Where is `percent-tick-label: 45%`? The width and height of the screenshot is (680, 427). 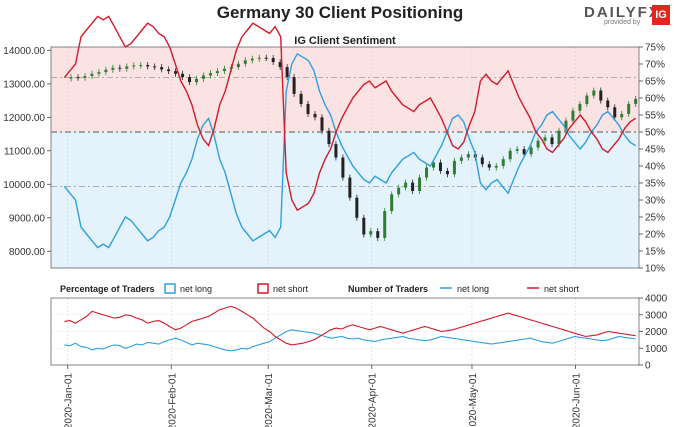 percent-tick-label: 45% is located at coordinates (655, 150).